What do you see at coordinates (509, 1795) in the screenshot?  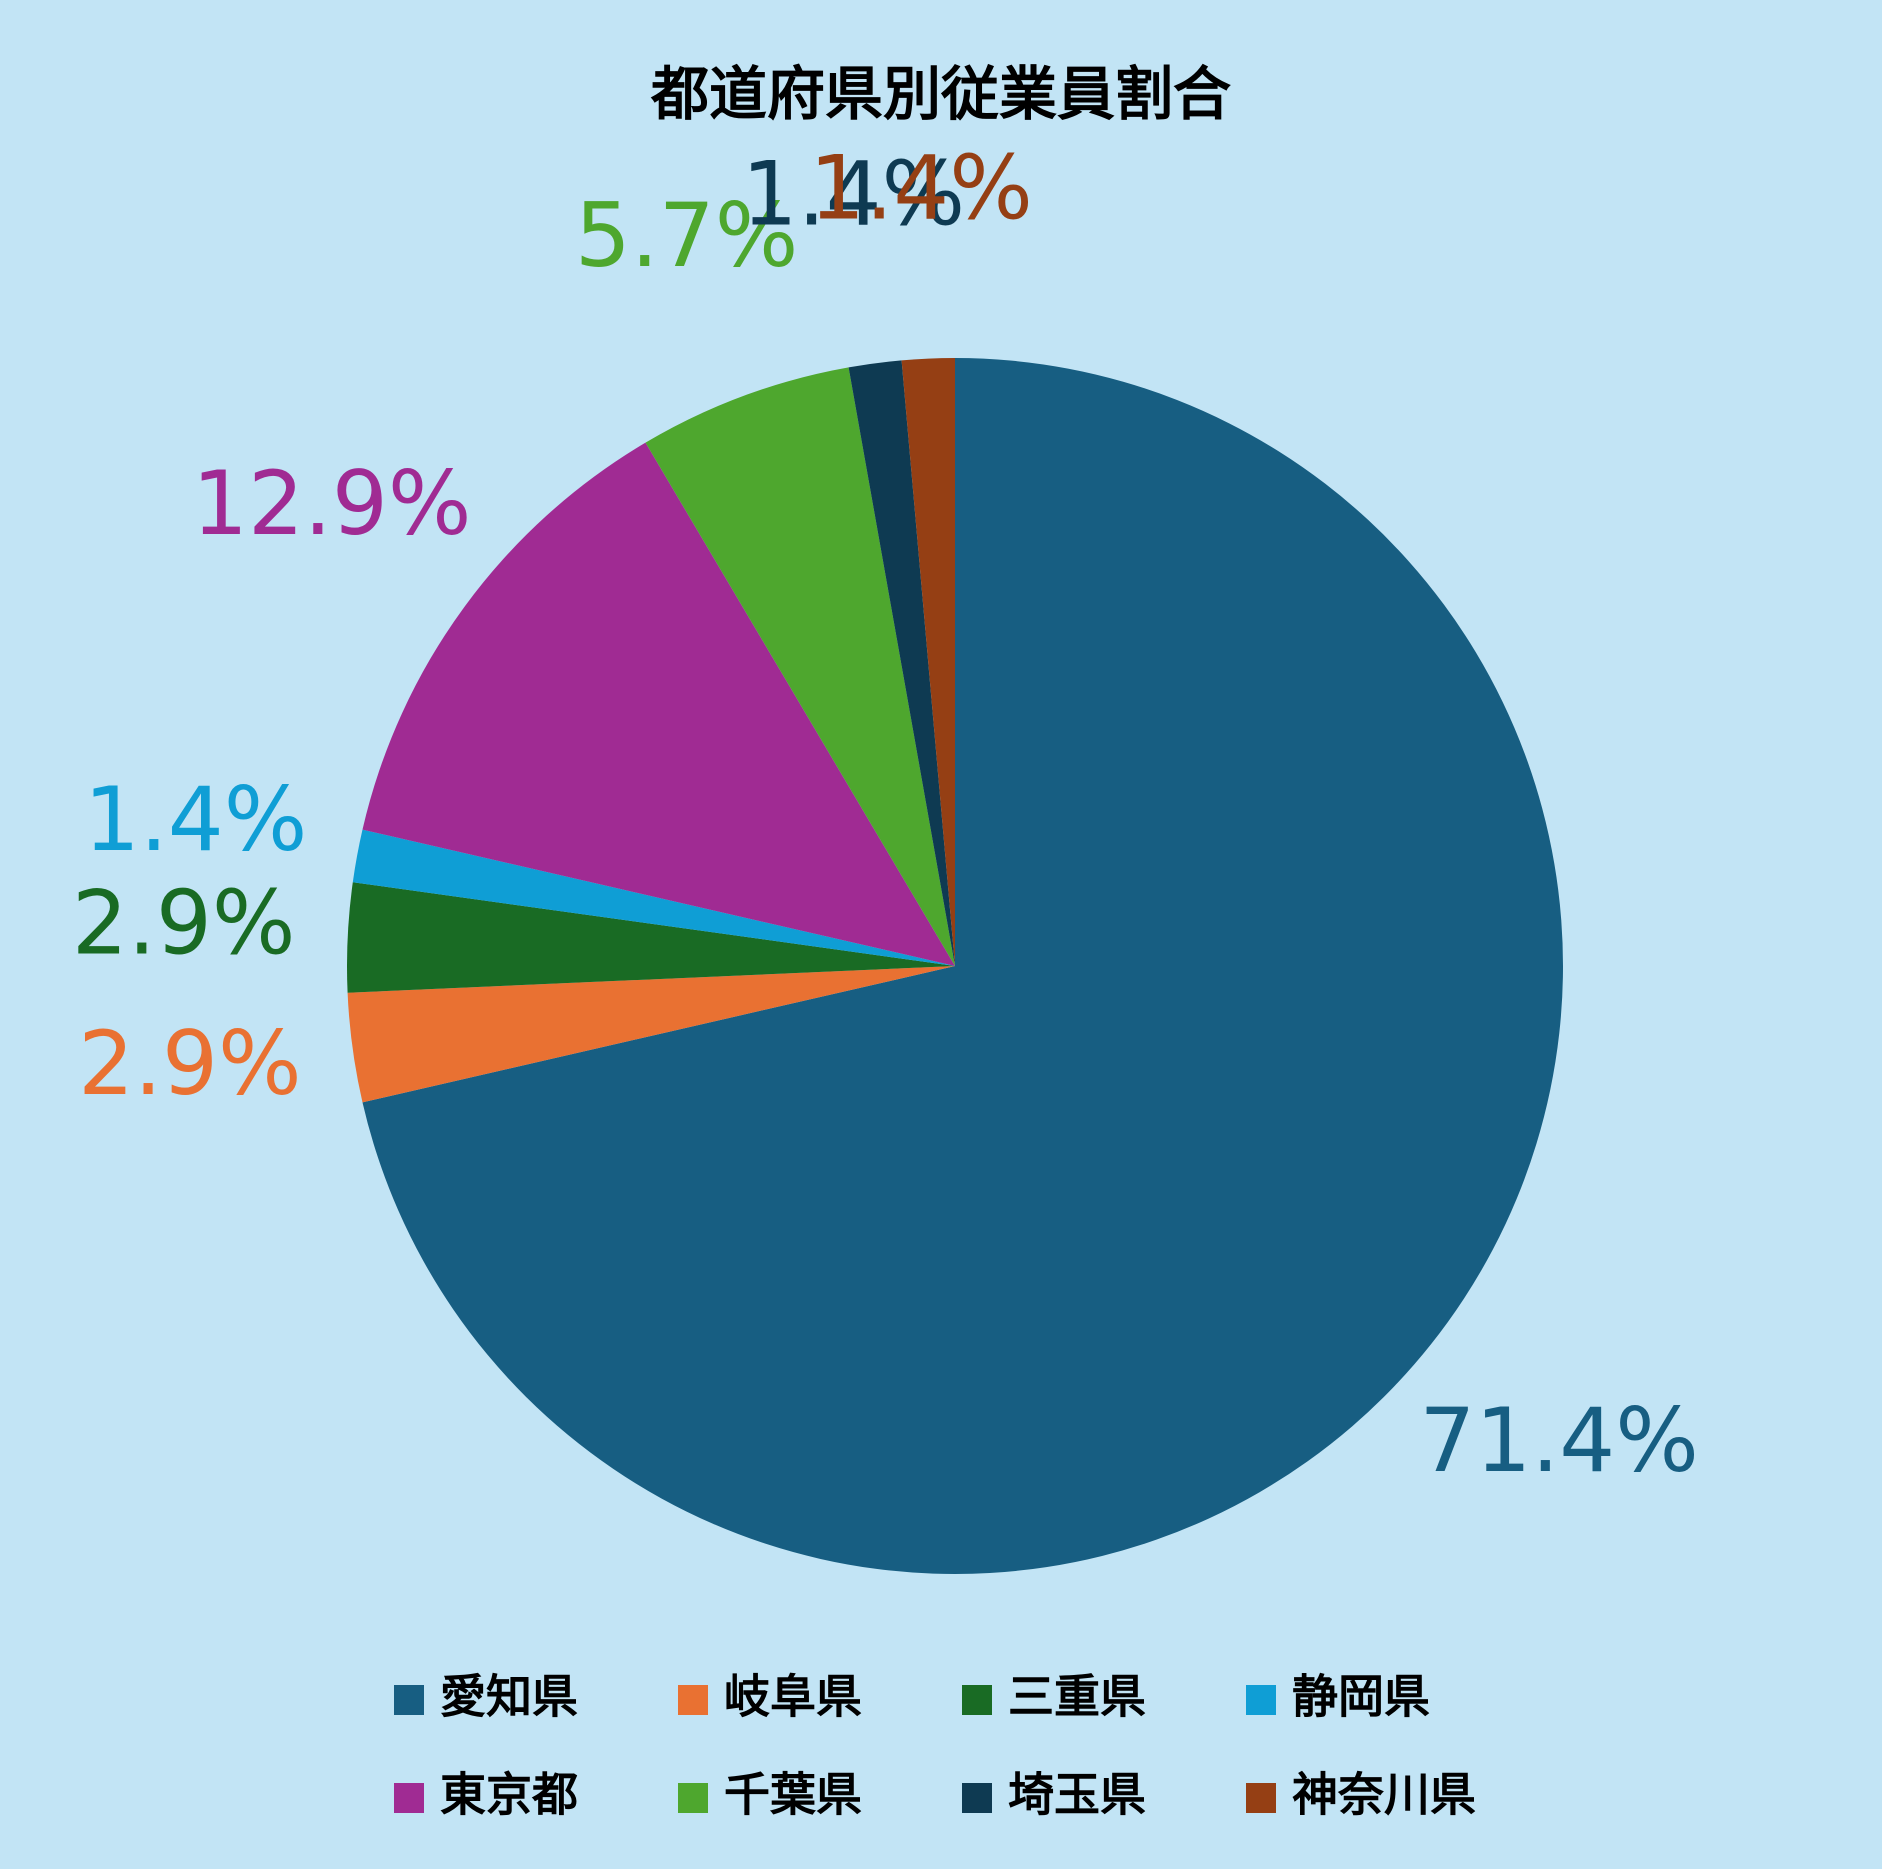 I see `legend-label: 東京都` at bounding box center [509, 1795].